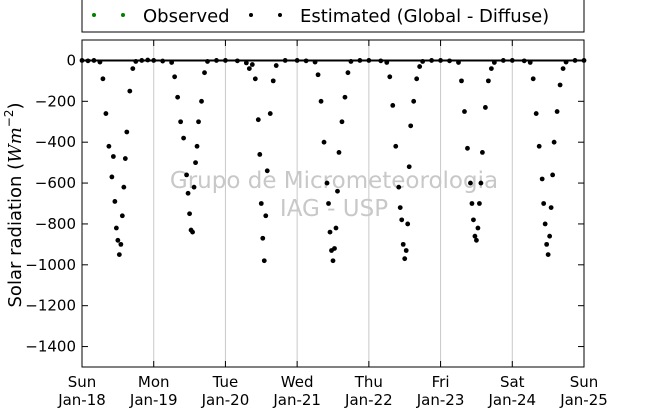 The width and height of the screenshot is (650, 409). What do you see at coordinates (55, 183) in the screenshot?
I see `y-tick-label: −600` at bounding box center [55, 183].